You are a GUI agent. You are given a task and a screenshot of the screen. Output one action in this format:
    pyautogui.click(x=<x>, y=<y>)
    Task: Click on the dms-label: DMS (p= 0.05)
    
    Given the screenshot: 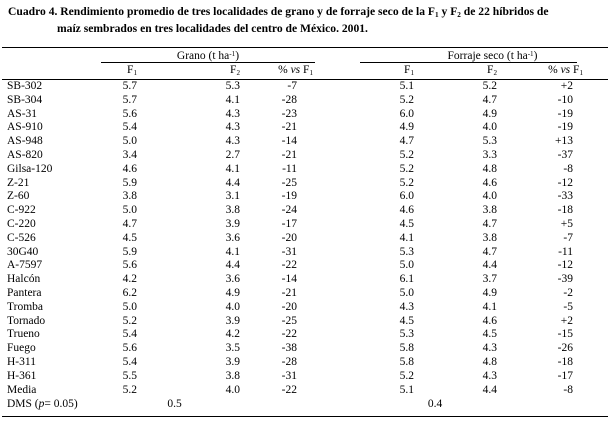 What is the action you would take?
    pyautogui.click(x=42, y=404)
    